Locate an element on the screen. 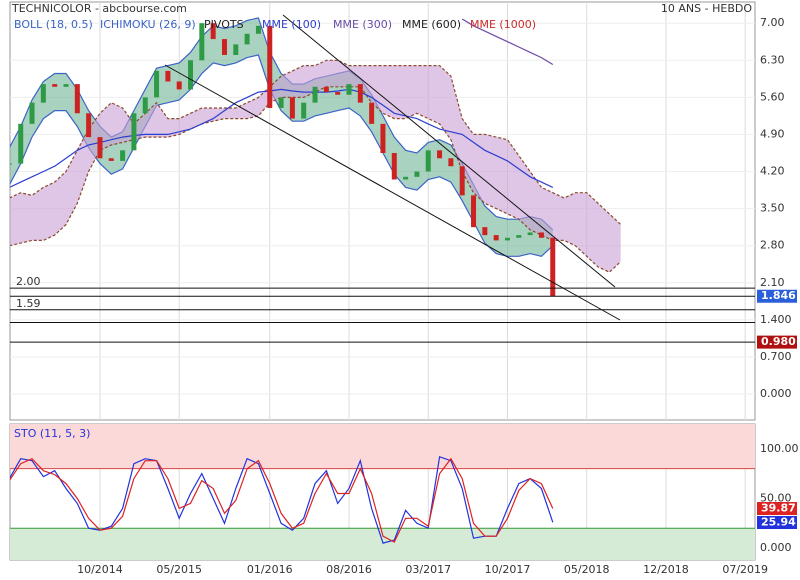 The width and height of the screenshot is (800, 580). y-tick-label: 0.700 is located at coordinates (776, 356).